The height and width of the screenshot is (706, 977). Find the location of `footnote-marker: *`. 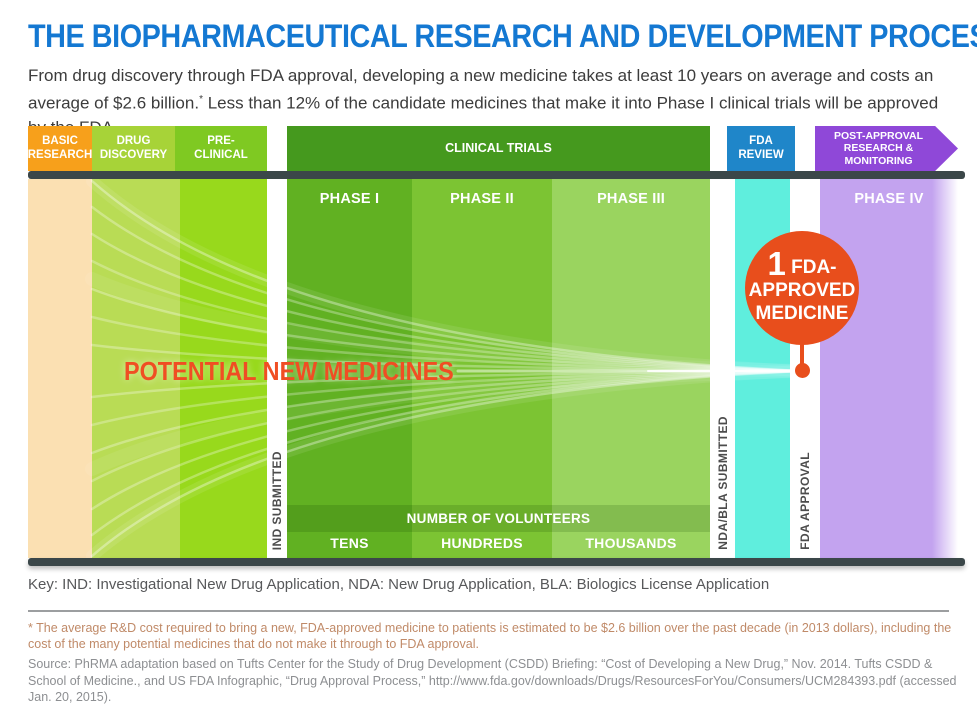

footnote-marker: * is located at coordinates (201, 99).